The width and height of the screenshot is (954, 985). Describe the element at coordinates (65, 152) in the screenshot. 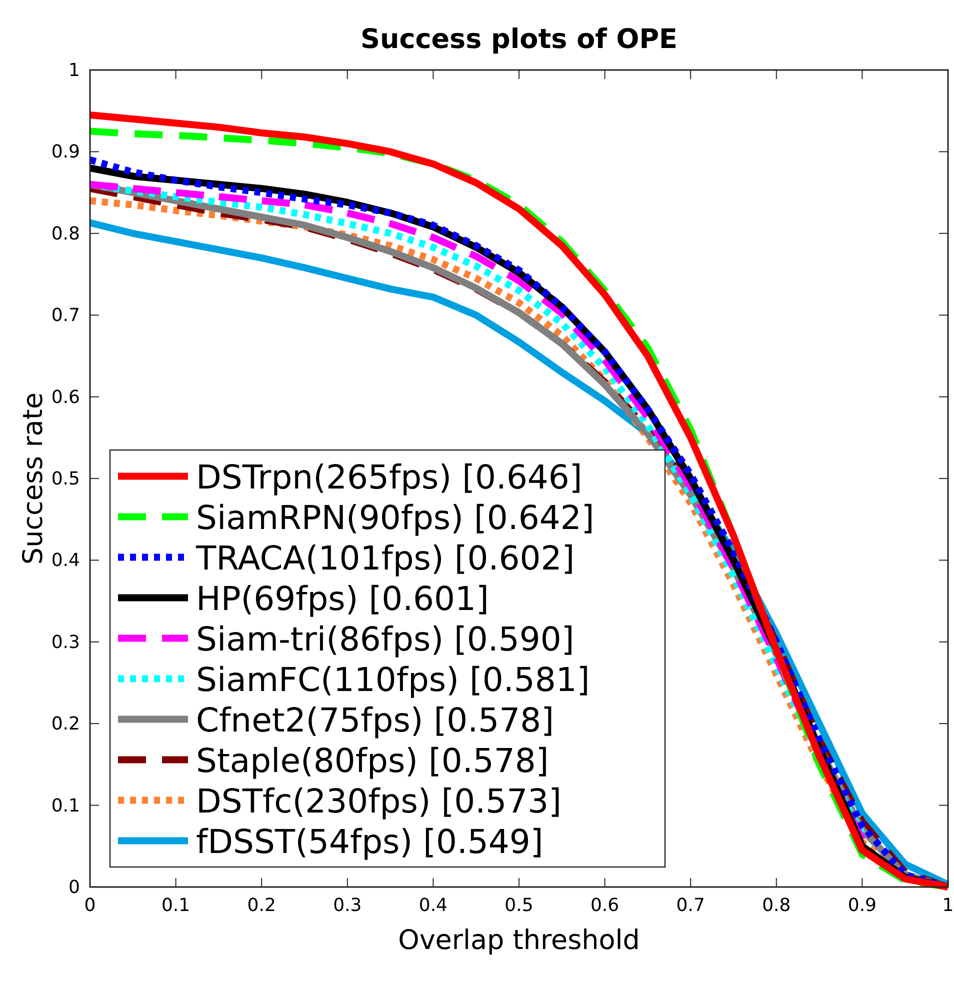

I see `y-tick-label: 0.9` at that location.